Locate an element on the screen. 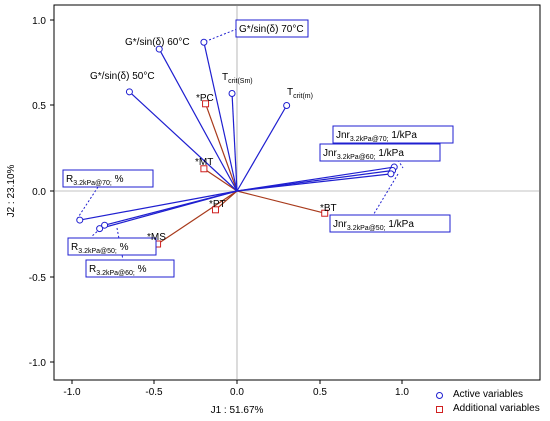 The width and height of the screenshot is (550, 421). label-r60-sub: 3.2kPa@60; is located at coordinates (115, 273).